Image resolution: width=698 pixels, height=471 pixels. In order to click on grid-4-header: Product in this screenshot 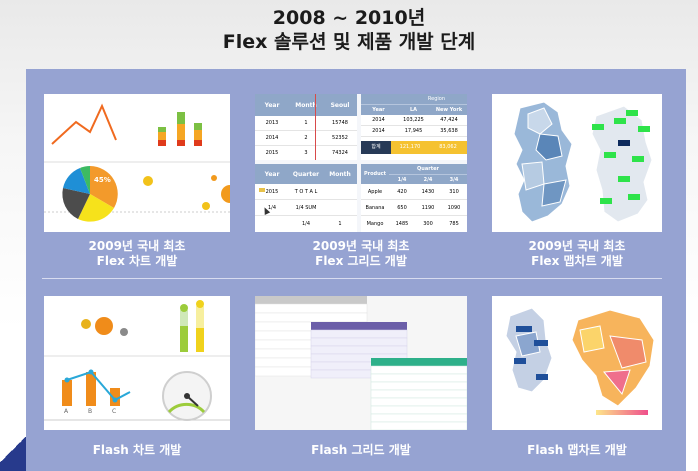, I will do `click(375, 174)`.